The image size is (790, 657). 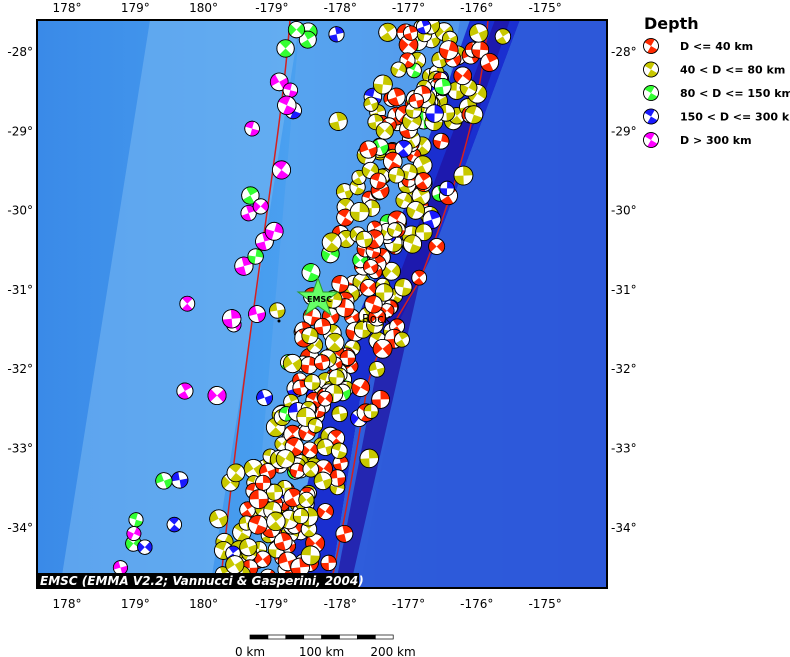 I want to click on lat-label: -31°, so click(x=624, y=290).